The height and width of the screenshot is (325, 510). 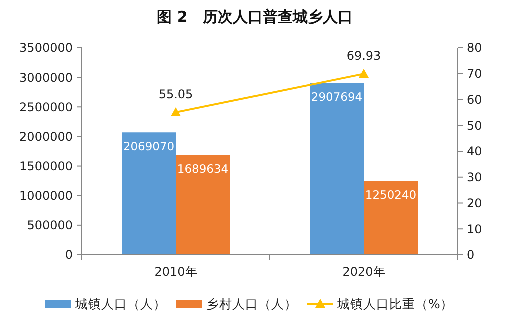 I want to click on y2-tick-label: 60, so click(x=474, y=99).